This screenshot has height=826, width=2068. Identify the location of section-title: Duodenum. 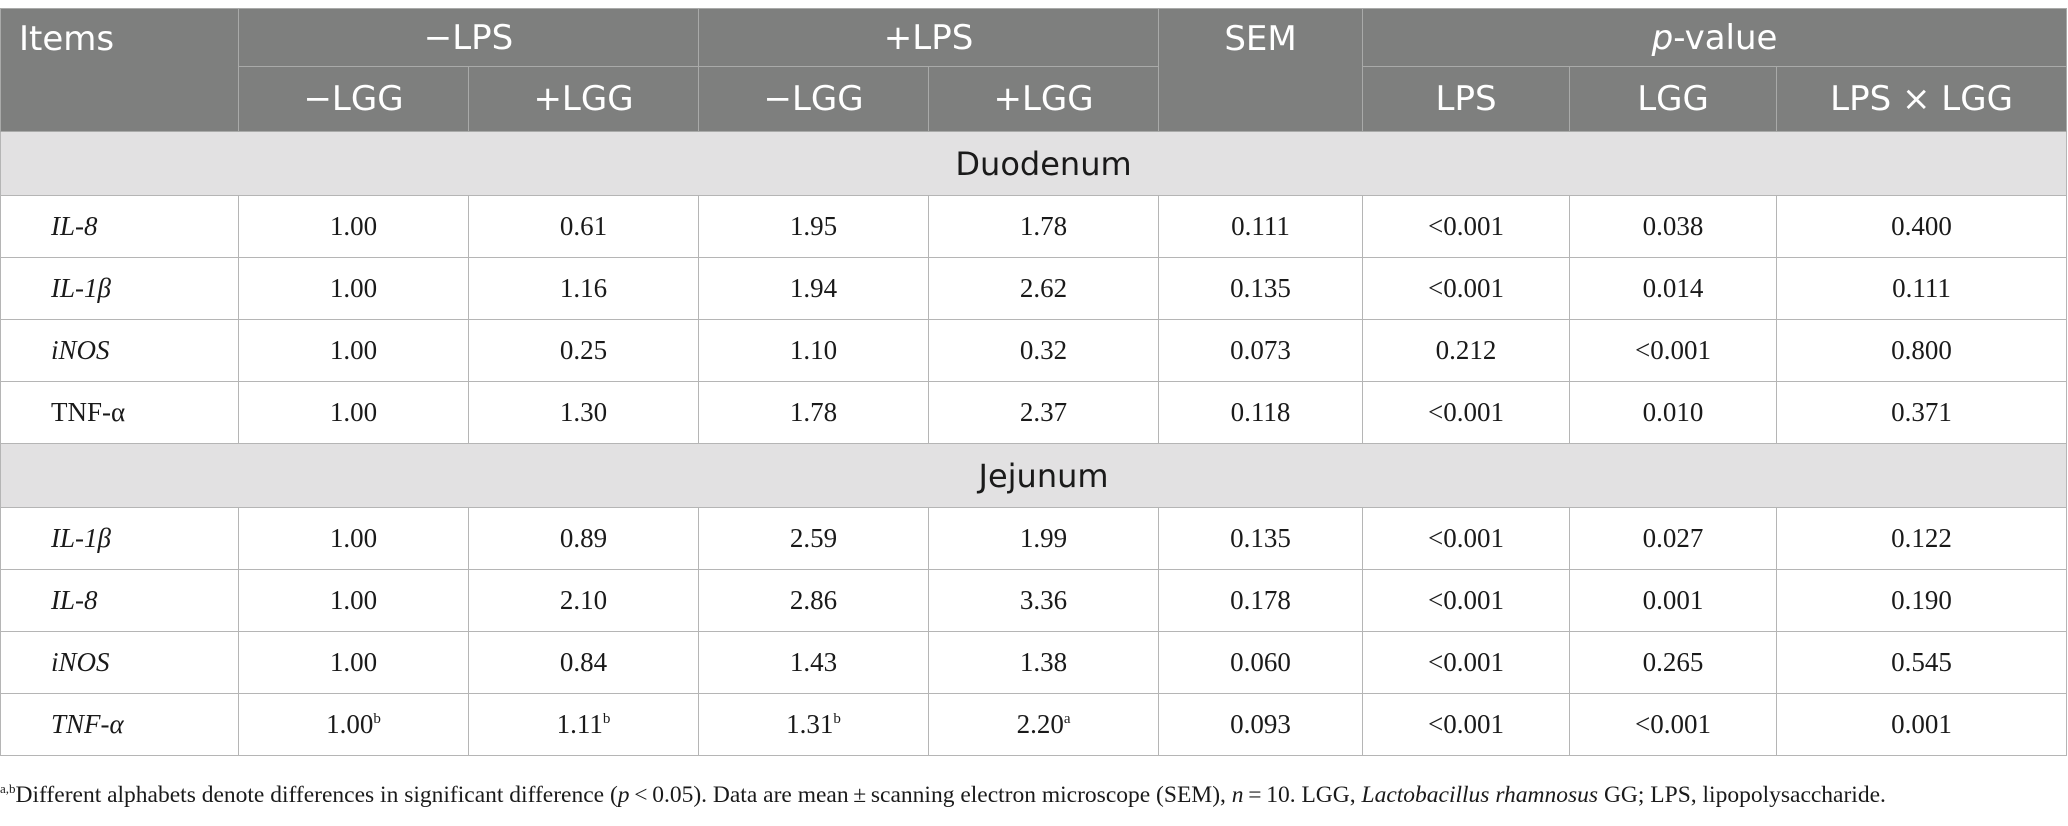
(1034, 163).